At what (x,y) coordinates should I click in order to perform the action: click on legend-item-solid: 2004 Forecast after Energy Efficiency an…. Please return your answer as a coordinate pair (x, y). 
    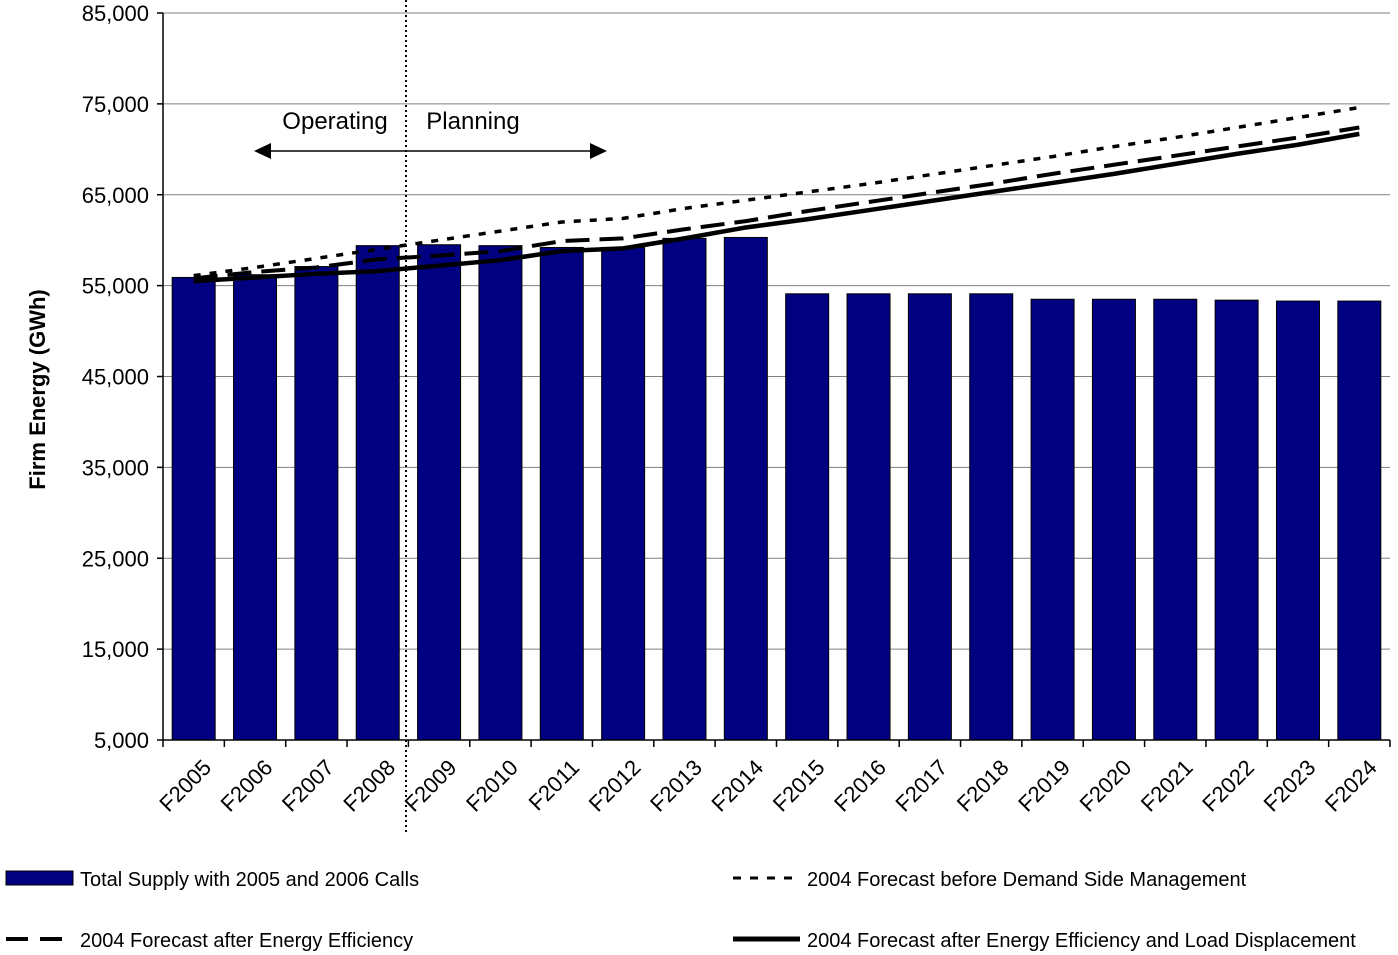
    Looking at the image, I should click on (1044, 941).